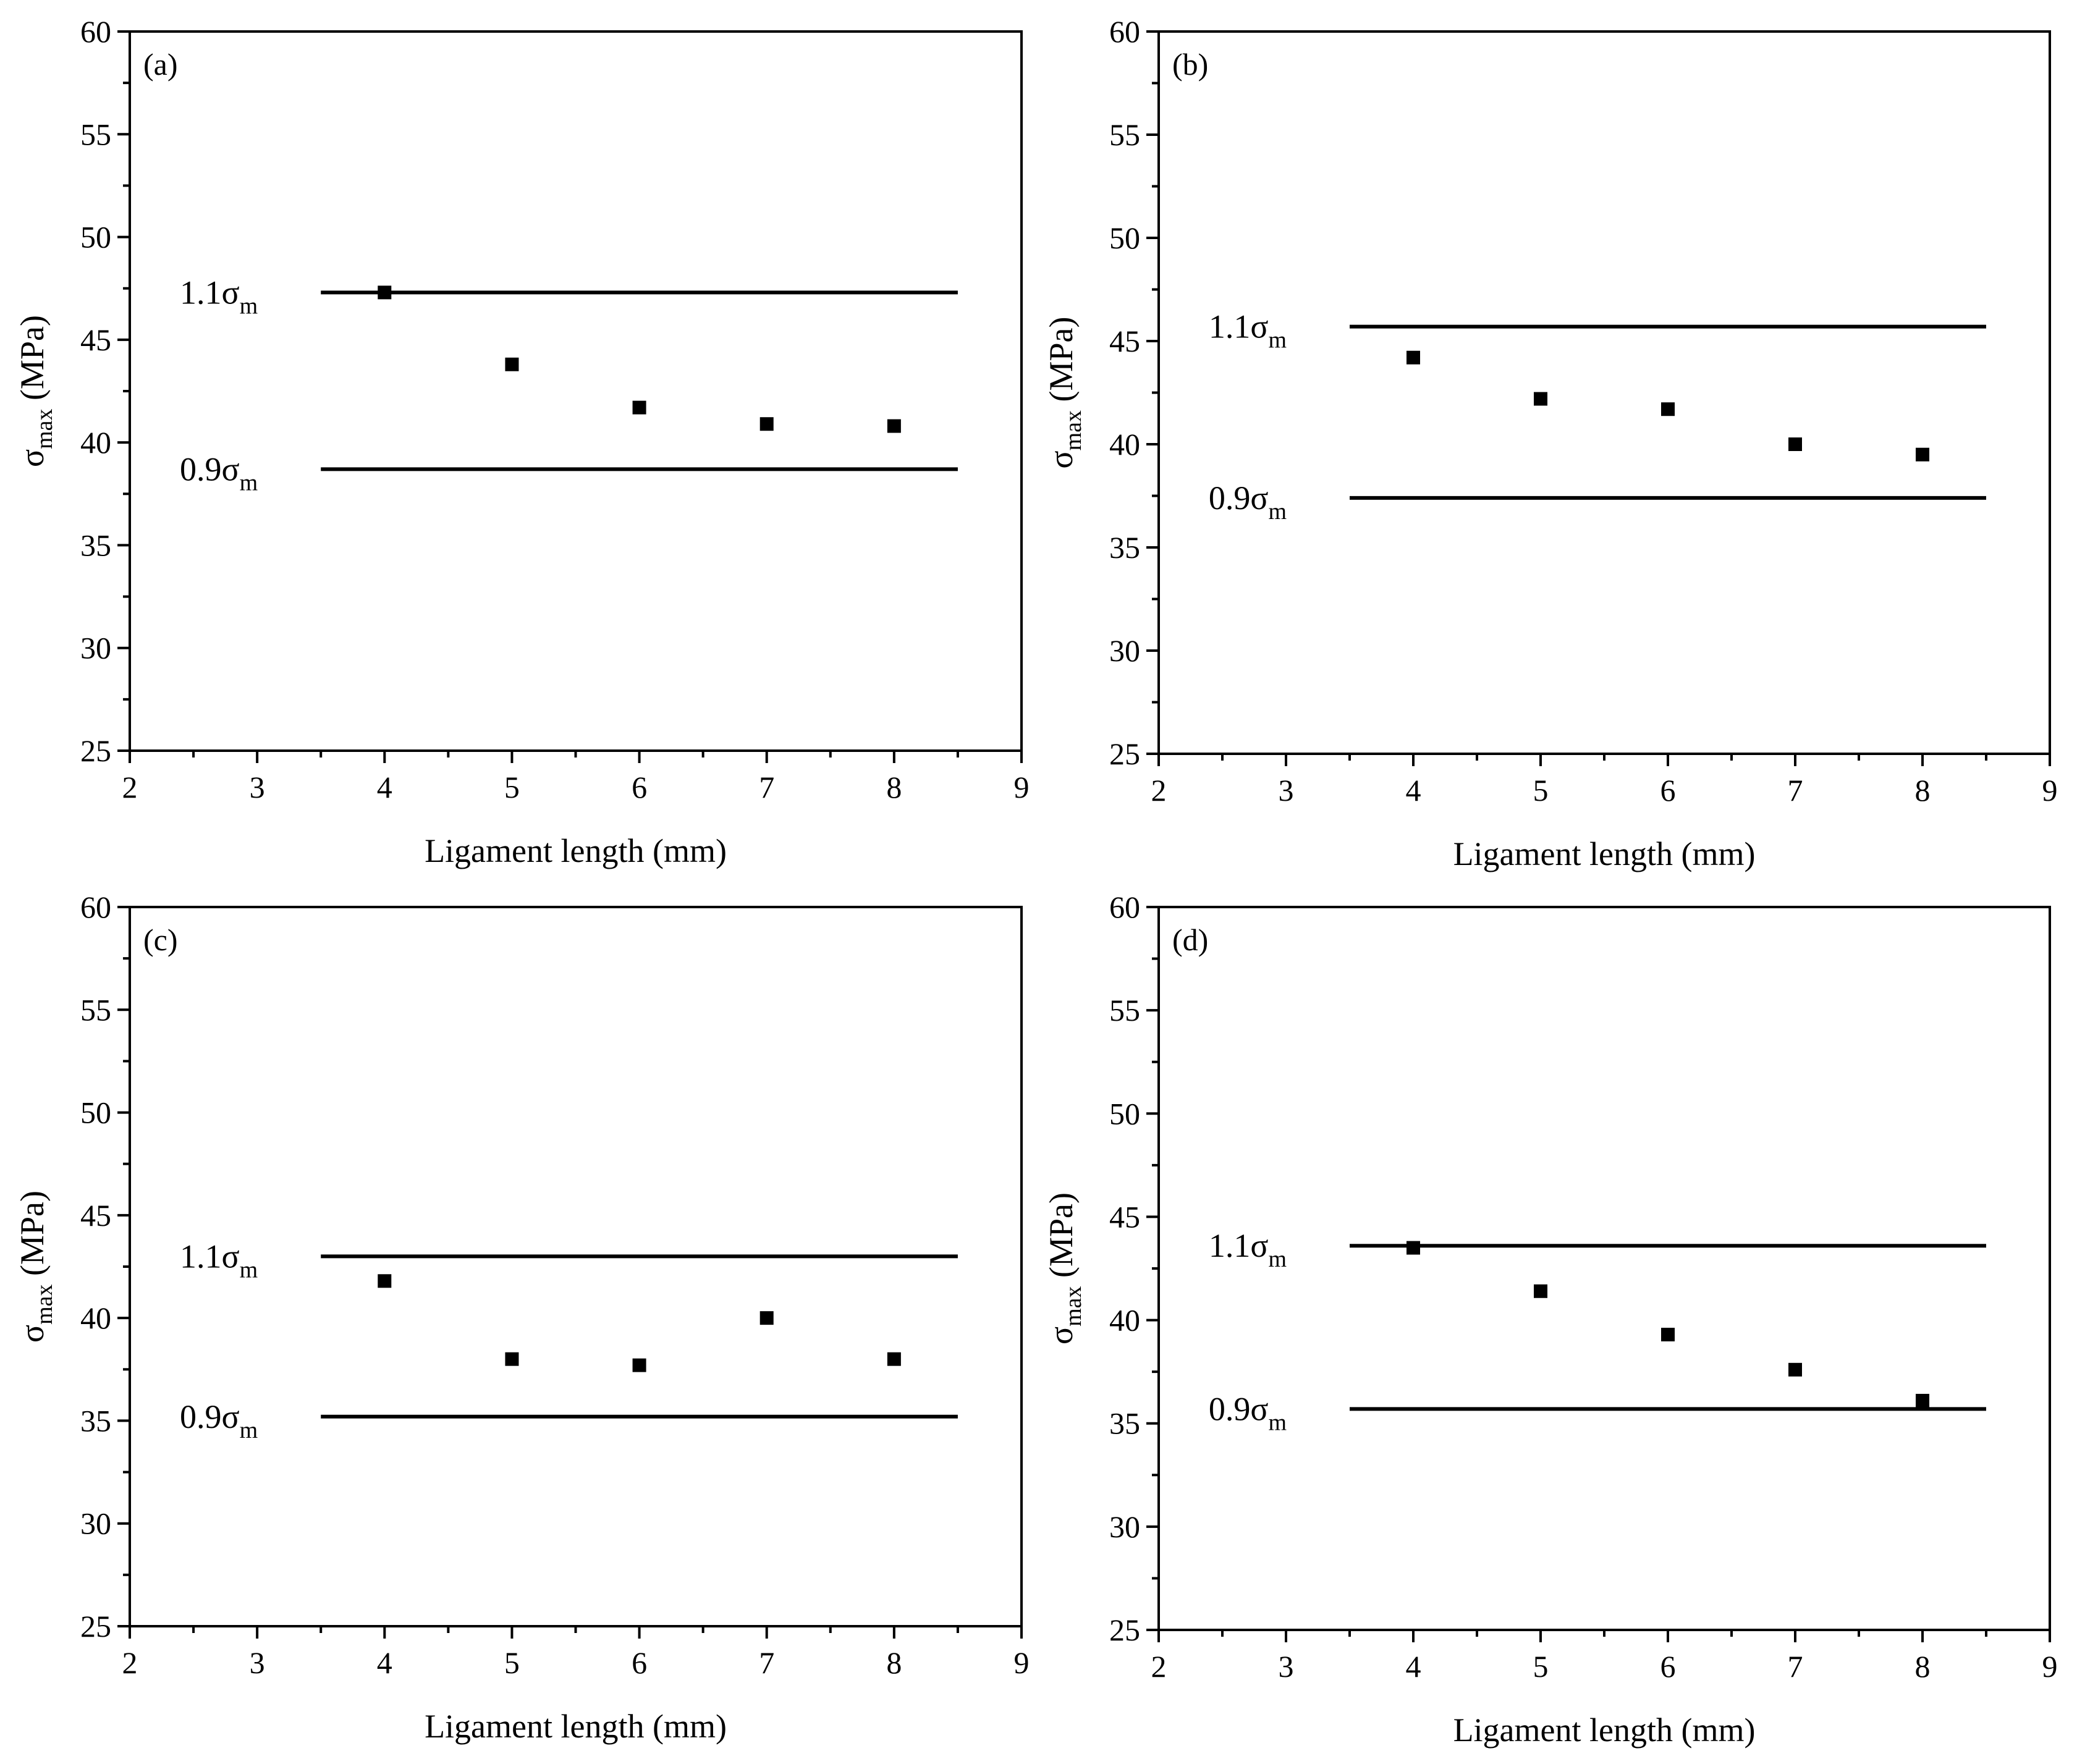 Image resolution: width=2077 pixels, height=1764 pixels. What do you see at coordinates (1190, 939) in the screenshot?
I see `panel-label: (d)` at bounding box center [1190, 939].